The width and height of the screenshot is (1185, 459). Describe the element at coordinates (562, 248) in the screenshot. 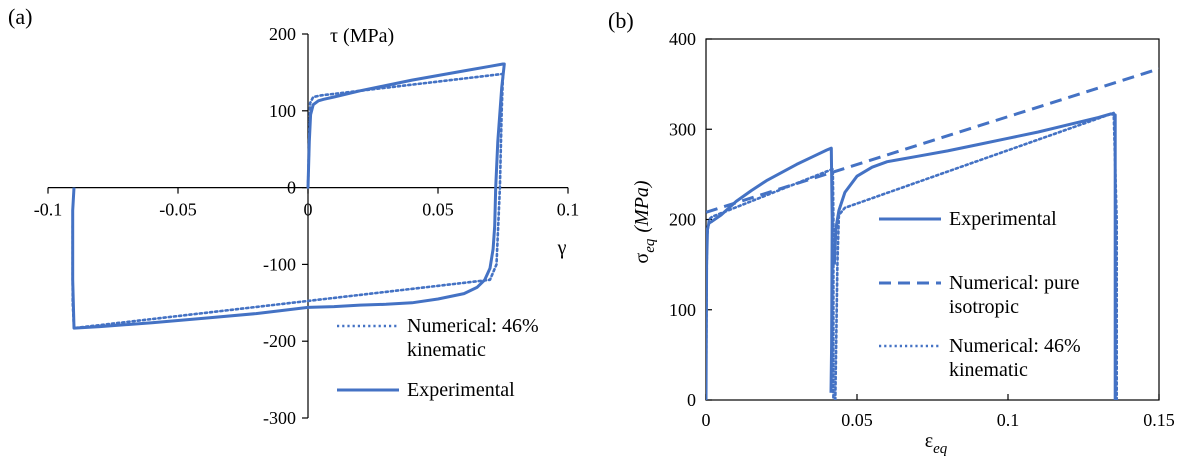

I see `x-axis-title: γ` at that location.